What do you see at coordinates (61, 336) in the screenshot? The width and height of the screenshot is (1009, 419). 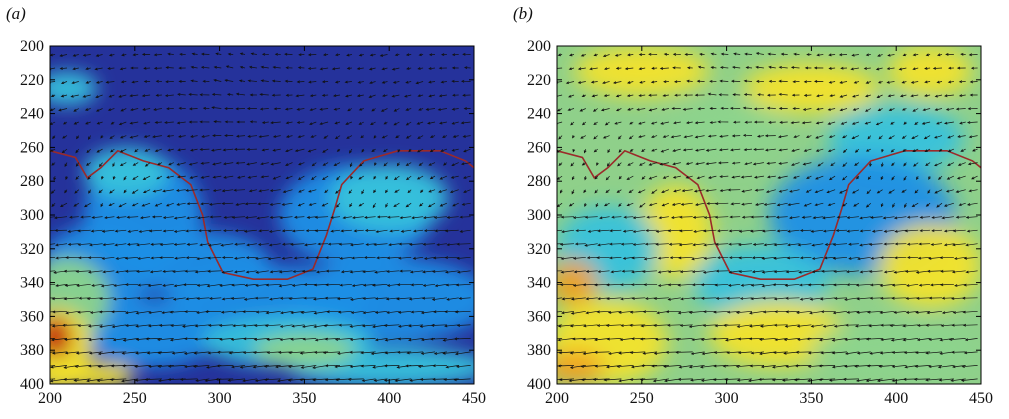 I see `field-blob` at bounding box center [61, 336].